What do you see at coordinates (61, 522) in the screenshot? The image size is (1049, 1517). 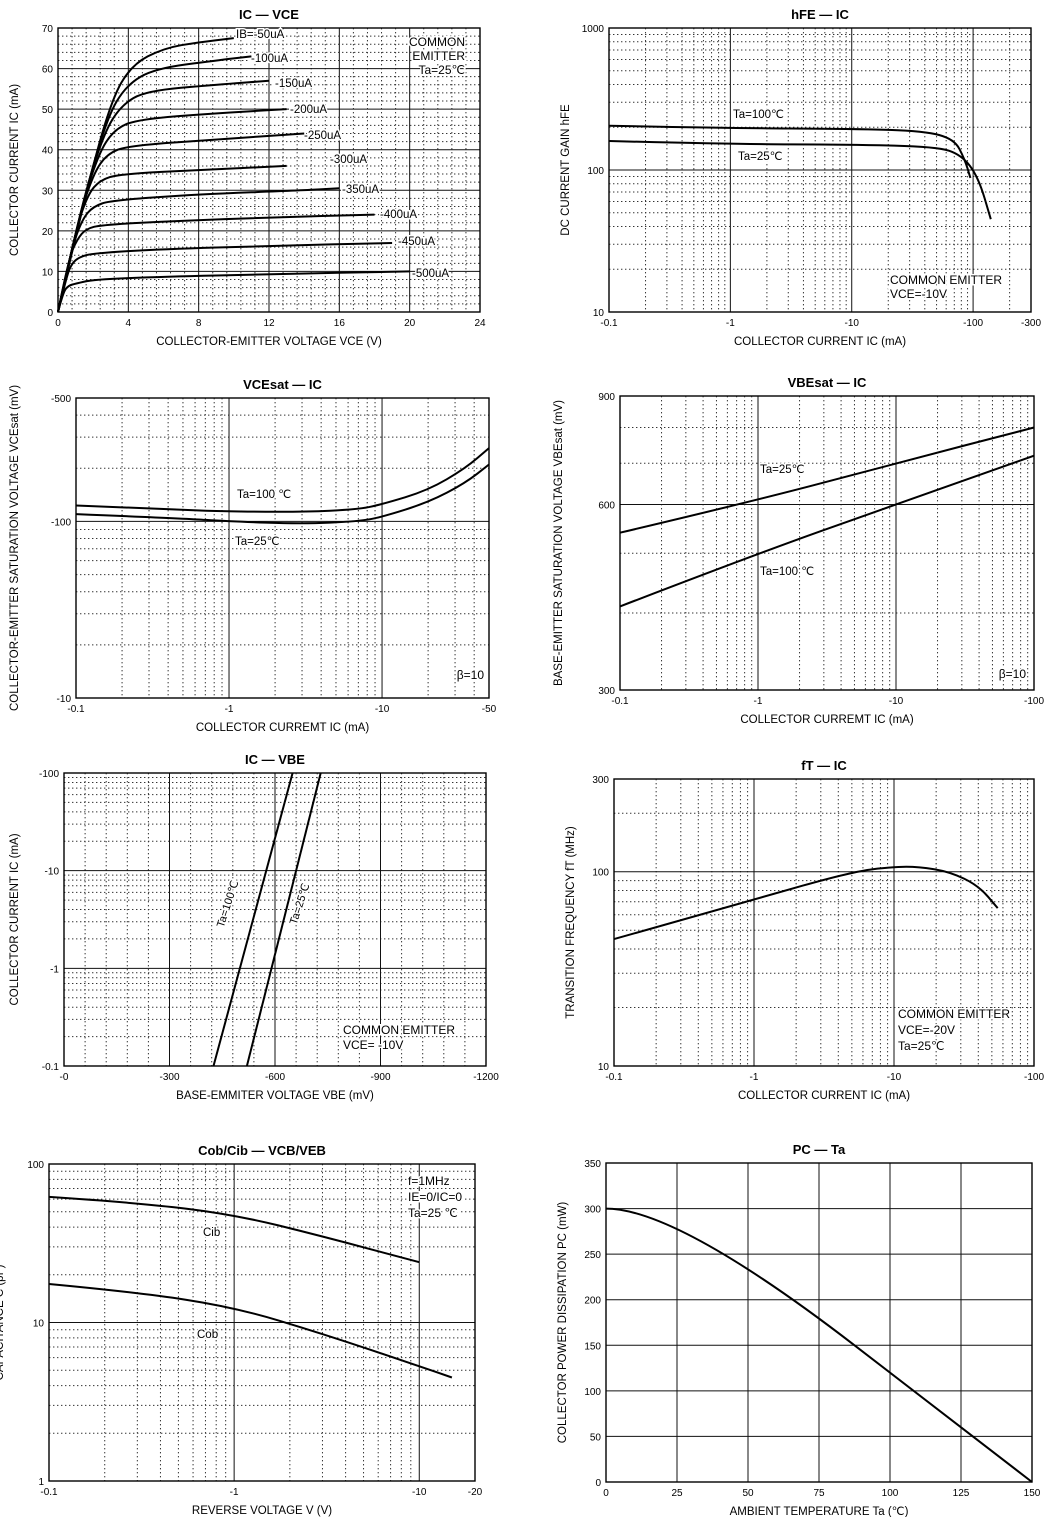 I see `y-tick-label: -100` at bounding box center [61, 522].